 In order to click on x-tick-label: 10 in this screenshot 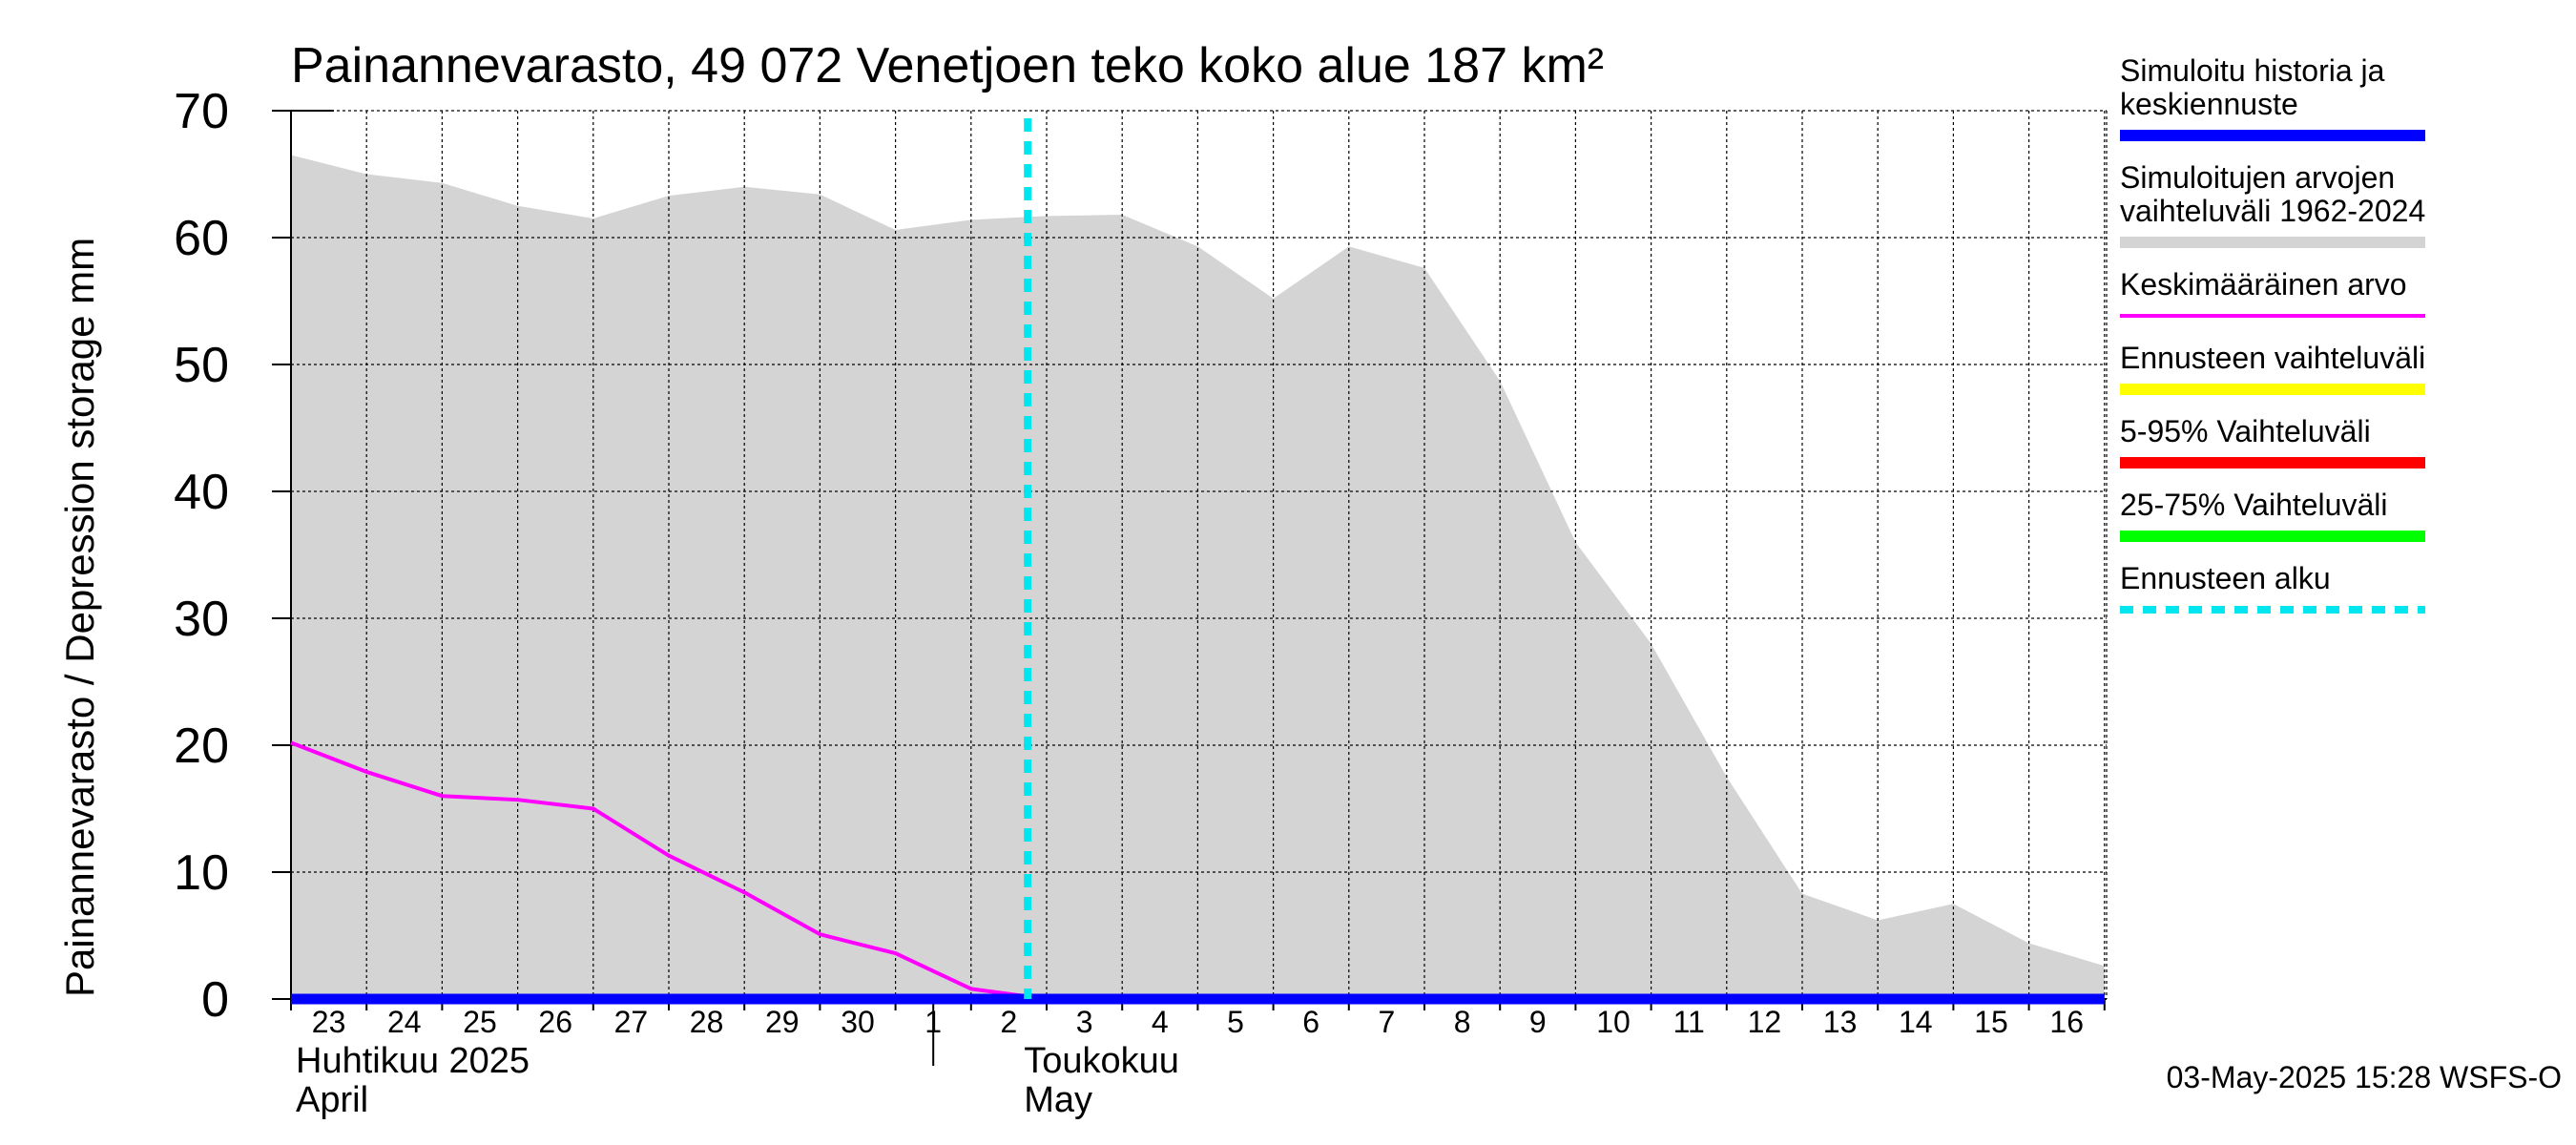, I will do `click(1613, 1022)`.